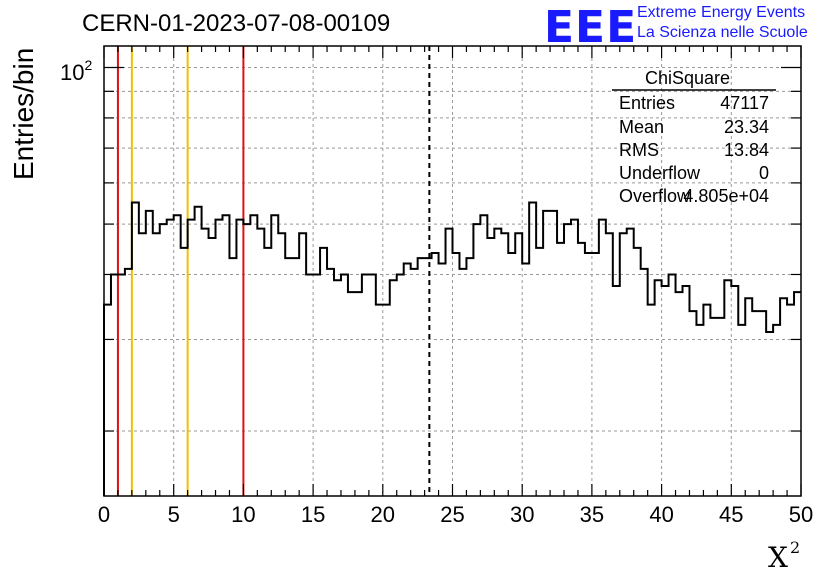 The height and width of the screenshot is (574, 836). I want to click on x-tick-label: 10, so click(243, 514).